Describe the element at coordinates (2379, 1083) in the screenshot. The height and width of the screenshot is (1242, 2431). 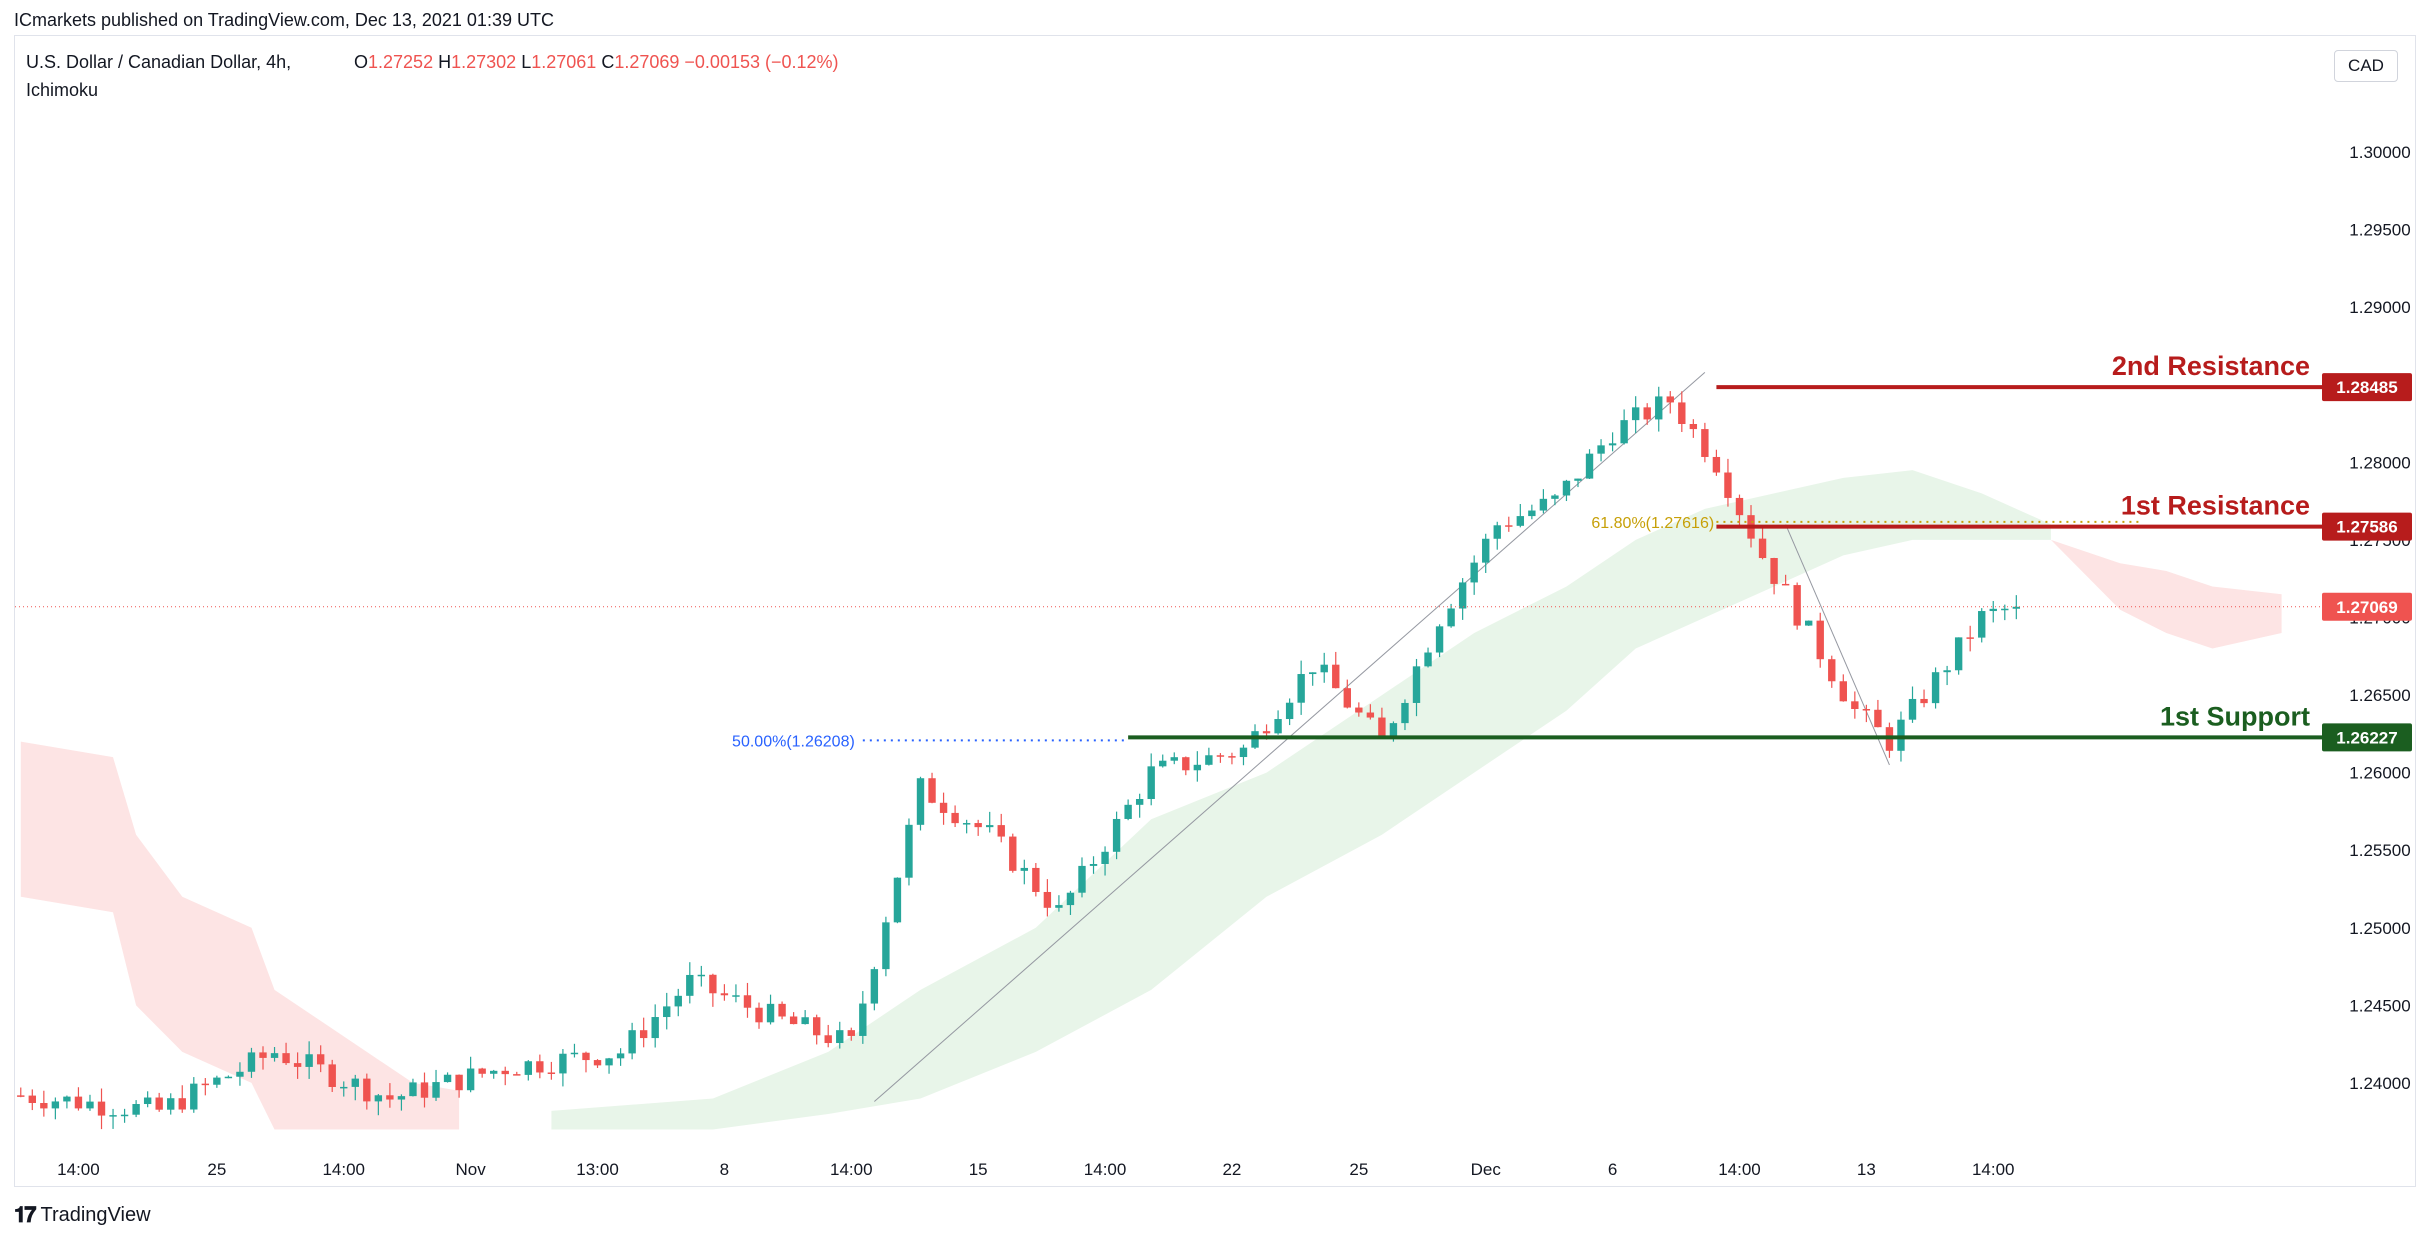
I see `y-axis-tick-label: 1.24000` at that location.